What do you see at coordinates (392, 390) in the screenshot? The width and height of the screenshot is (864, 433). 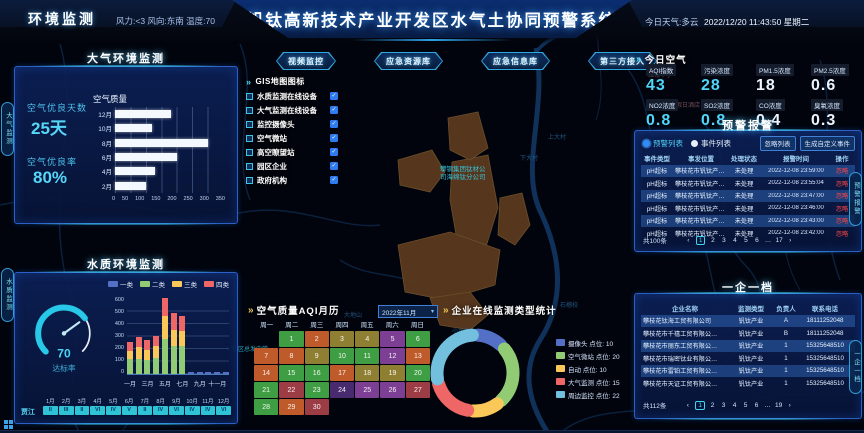 I see `calendar-day-cell: 26` at bounding box center [392, 390].